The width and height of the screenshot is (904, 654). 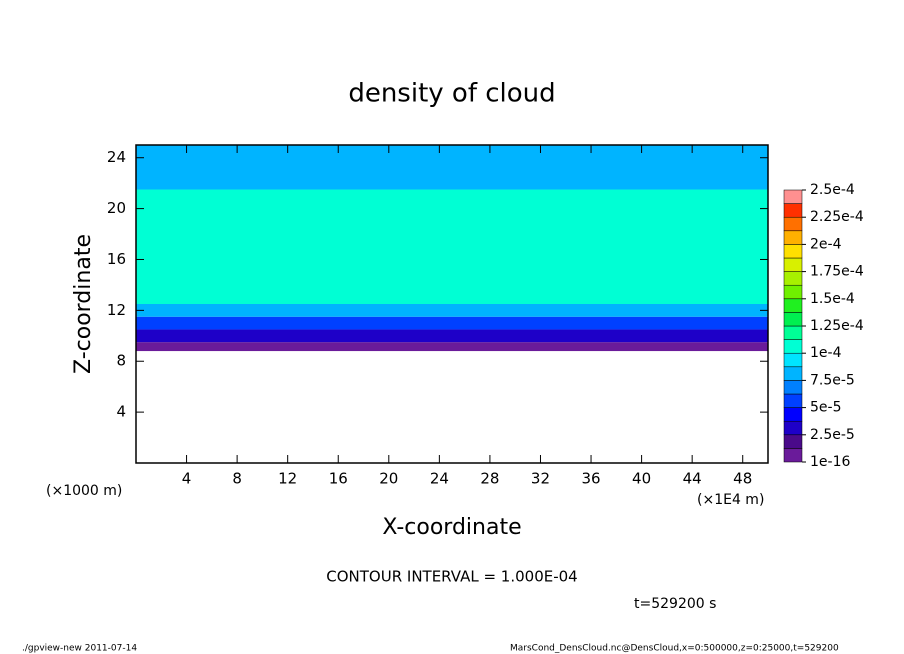 What do you see at coordinates (837, 217) in the screenshot?
I see `colorbar-label: 2.25e-4` at bounding box center [837, 217].